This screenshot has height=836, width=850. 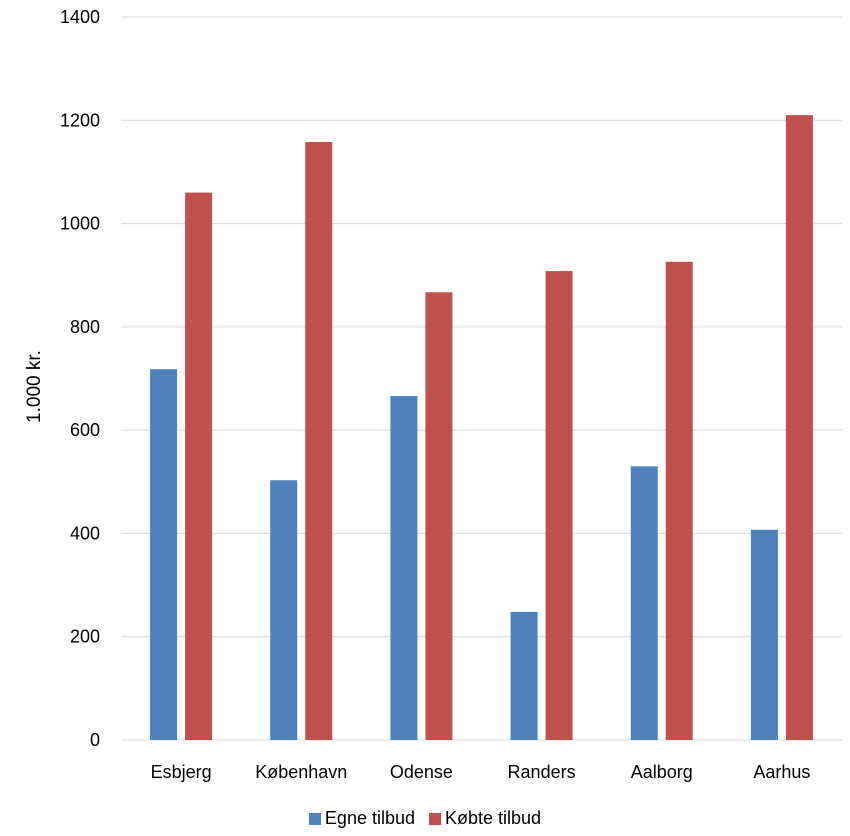 I want to click on y-tick-label: 400, so click(x=85, y=533).